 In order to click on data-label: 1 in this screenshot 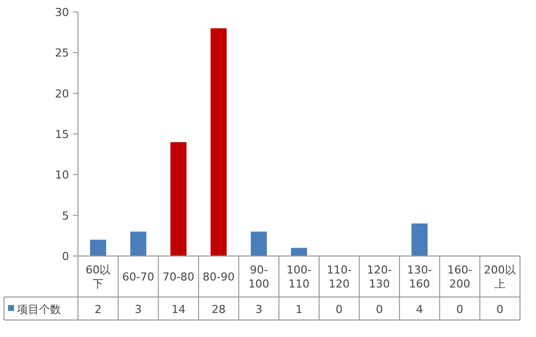, I will do `click(299, 309)`.